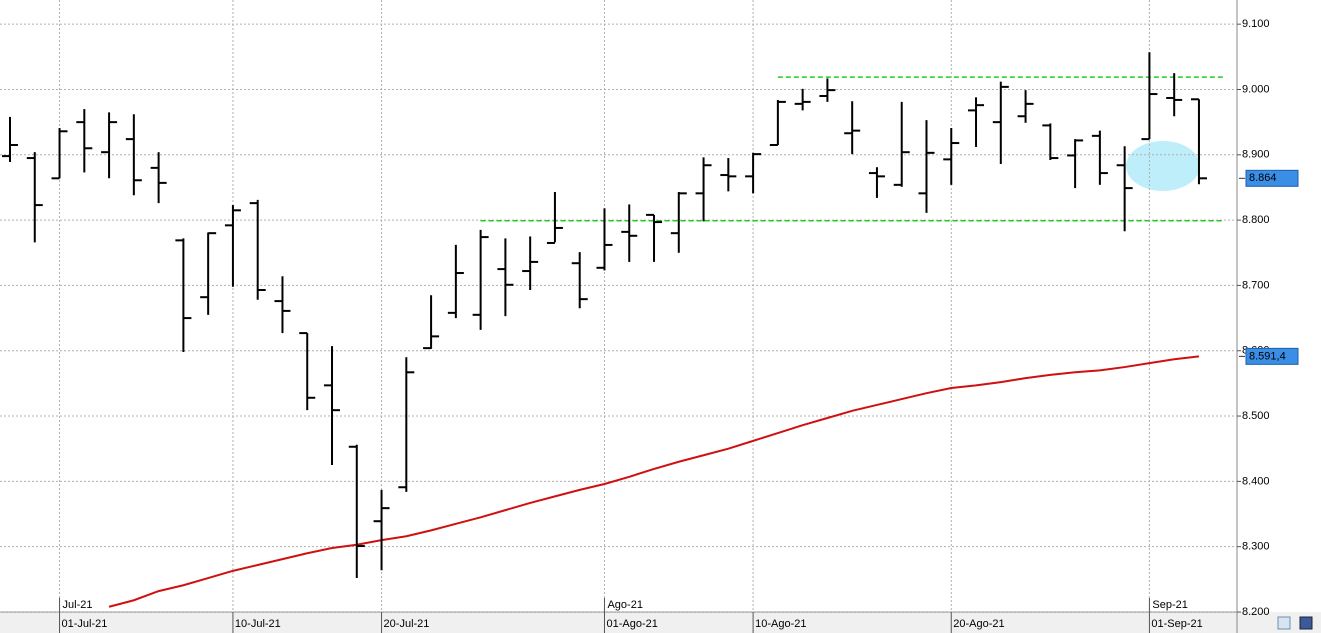 The height and width of the screenshot is (633, 1321). I want to click on x-tick-label: 01-Ago-21, so click(631, 624).